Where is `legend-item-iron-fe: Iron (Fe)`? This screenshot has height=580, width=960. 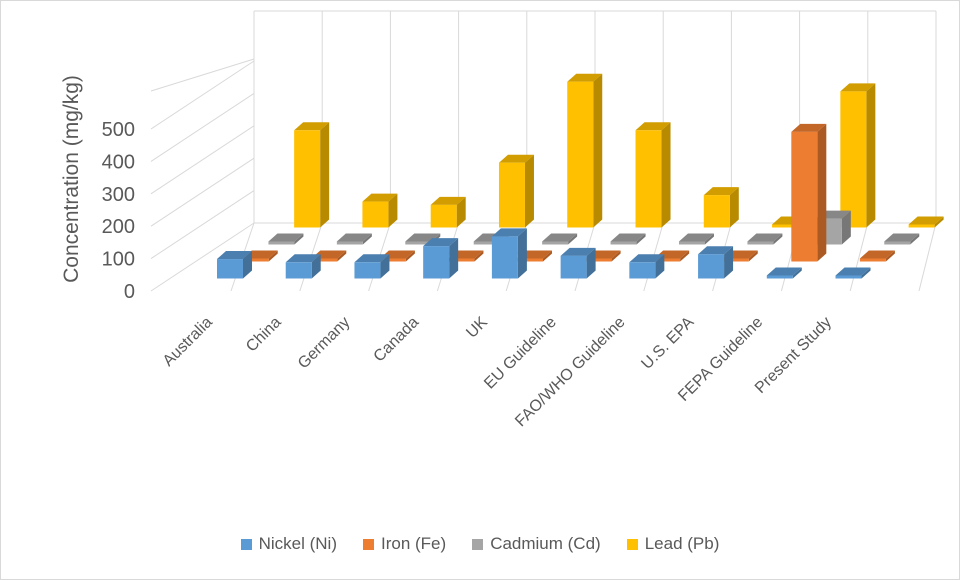 legend-item-iron-fe: Iron (Fe) is located at coordinates (404, 544).